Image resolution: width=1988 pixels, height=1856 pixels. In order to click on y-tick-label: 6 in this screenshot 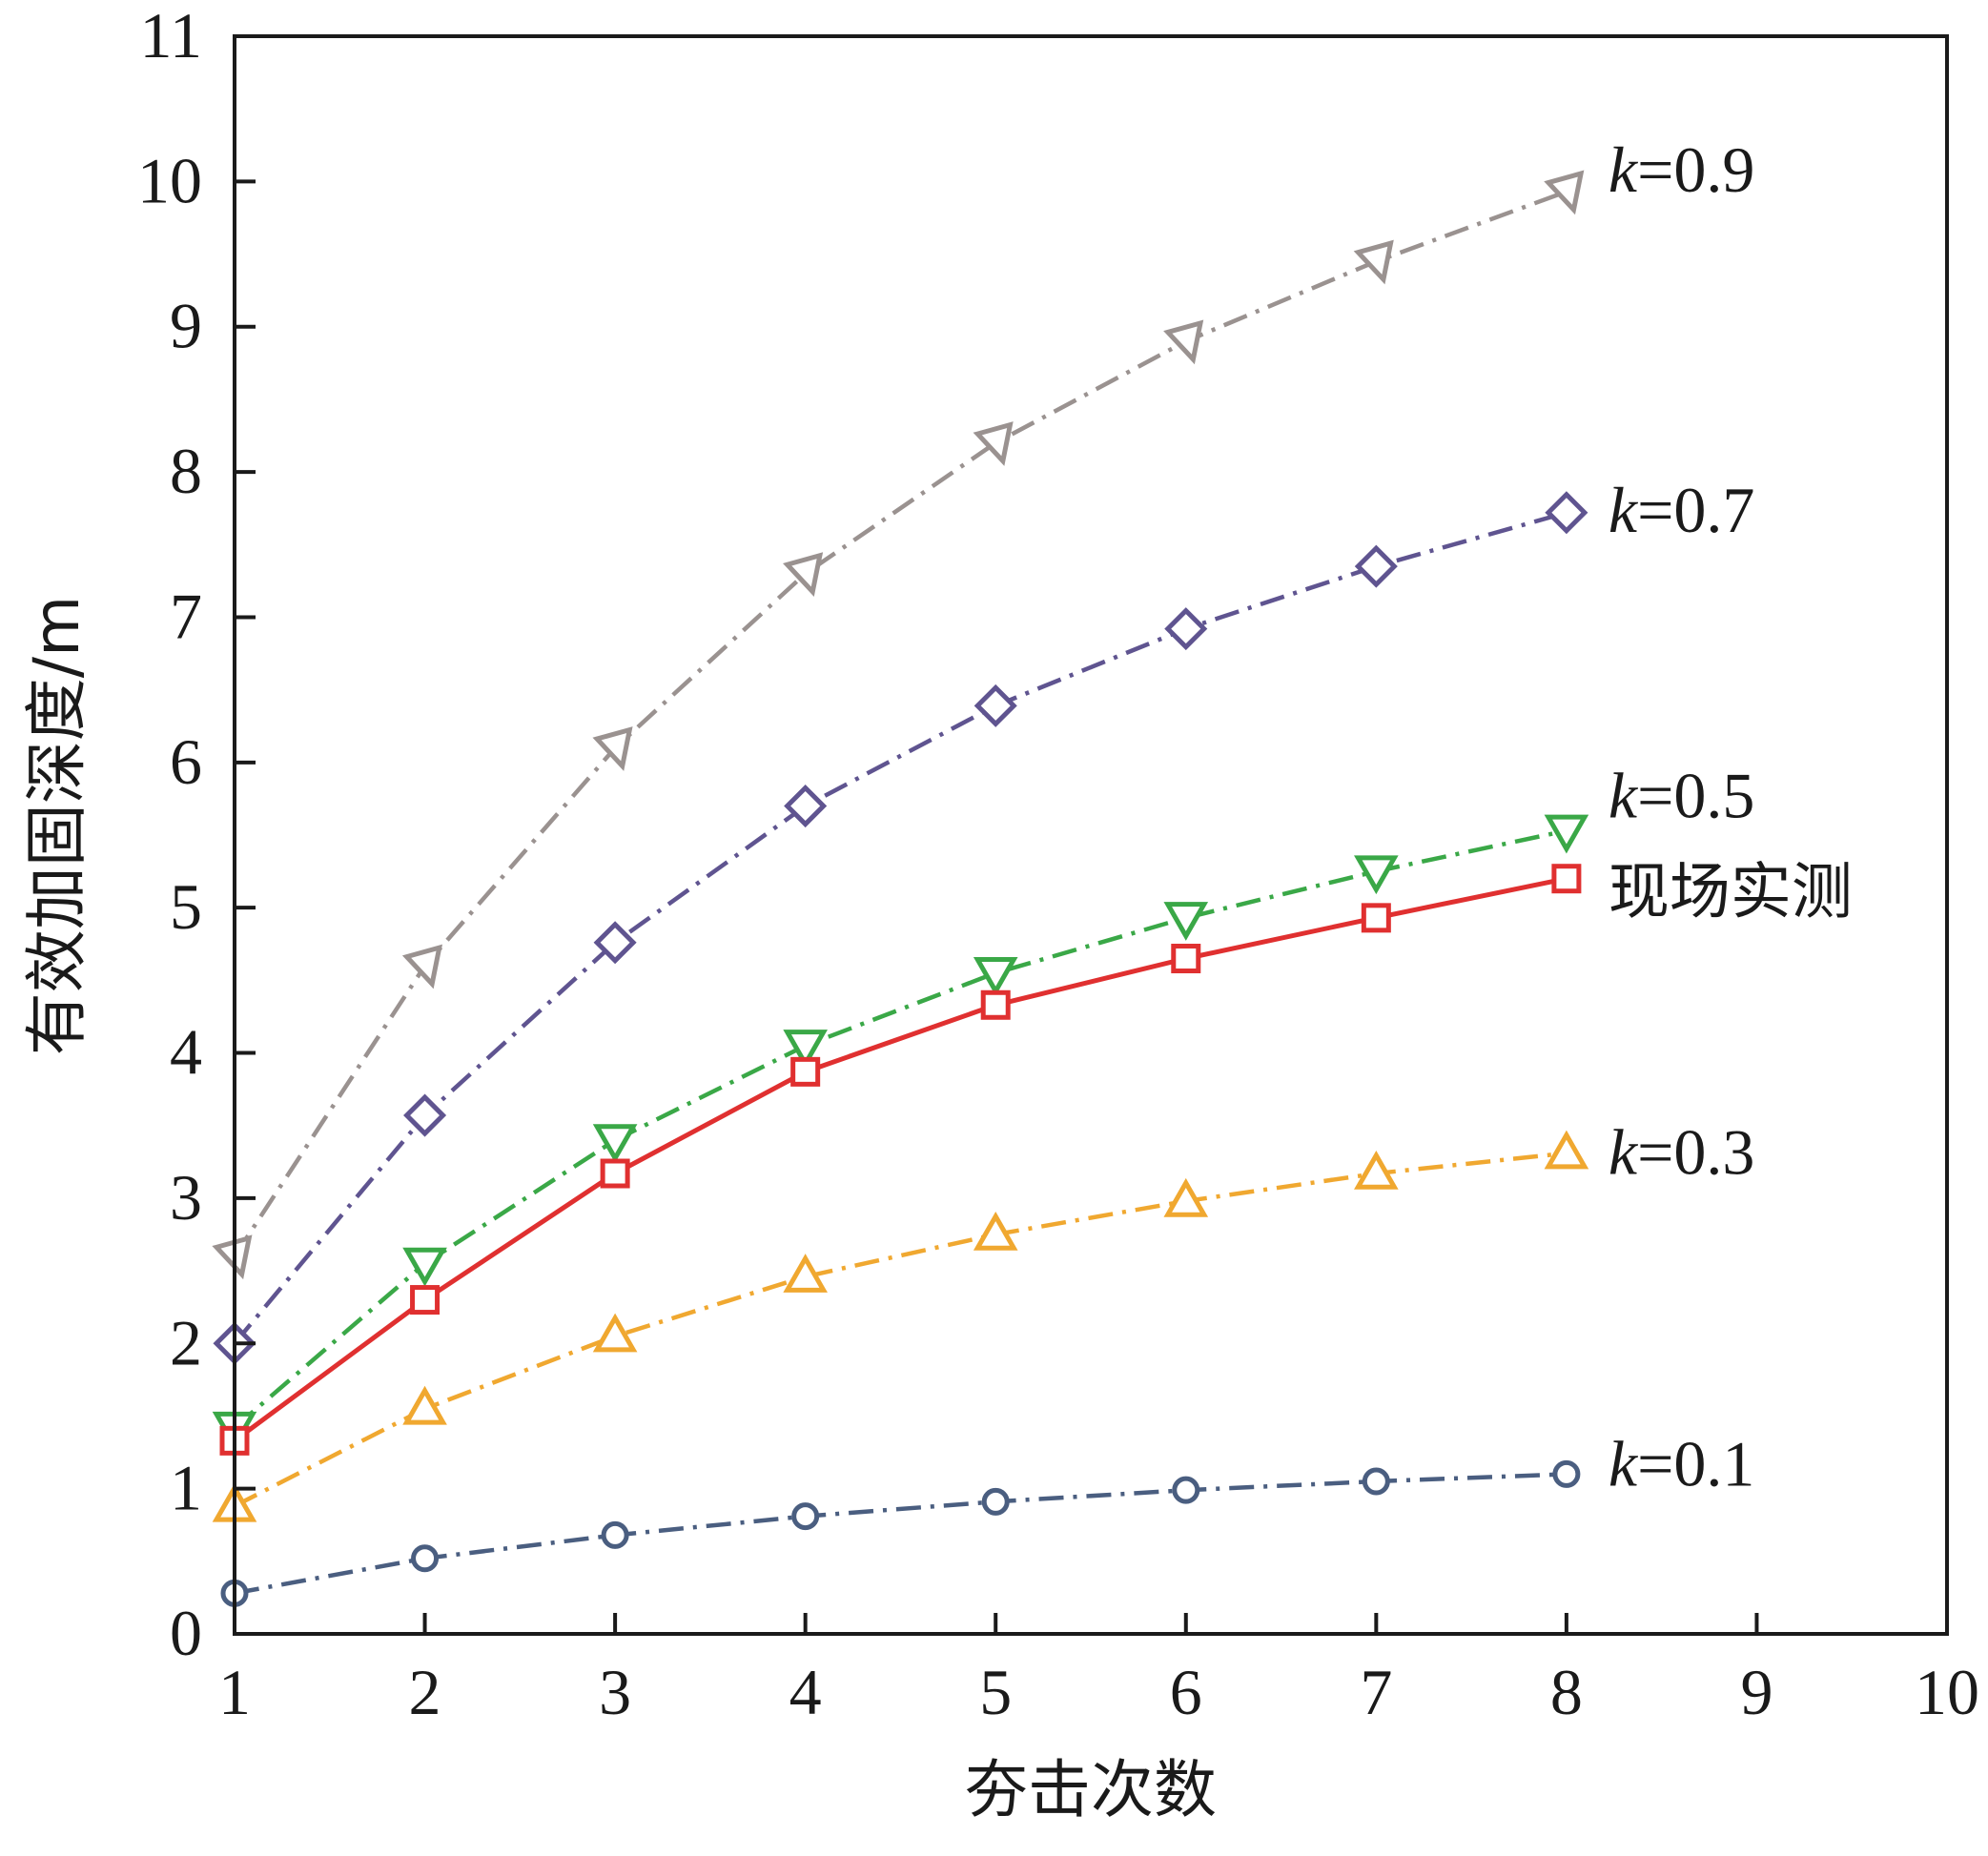, I will do `click(186, 762)`.